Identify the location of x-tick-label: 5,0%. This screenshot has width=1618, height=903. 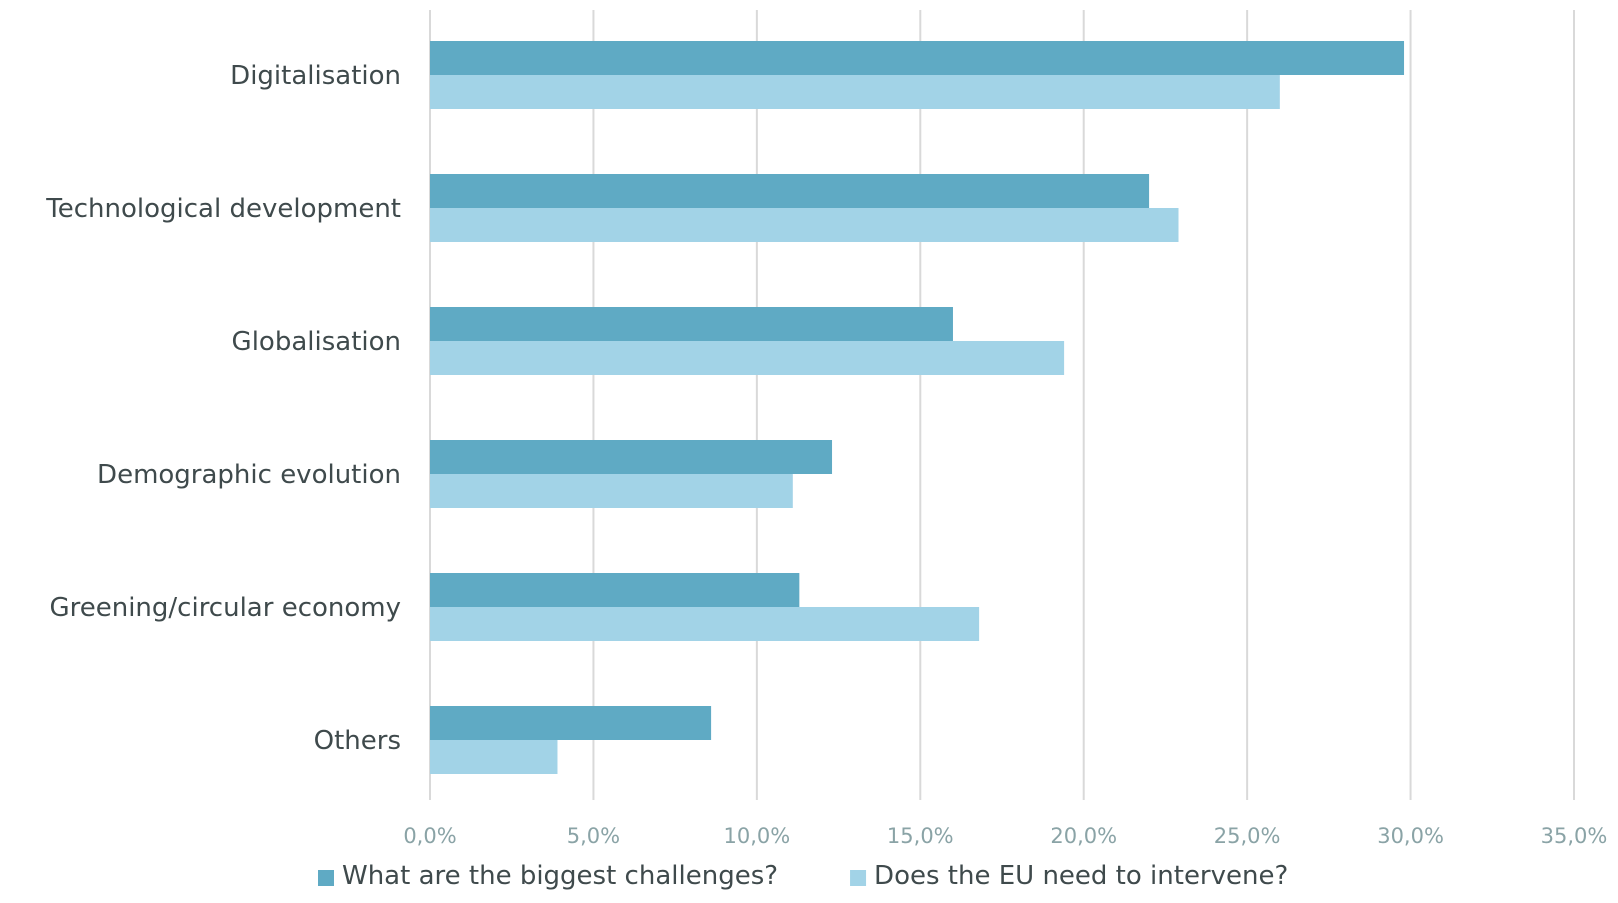
(593, 836).